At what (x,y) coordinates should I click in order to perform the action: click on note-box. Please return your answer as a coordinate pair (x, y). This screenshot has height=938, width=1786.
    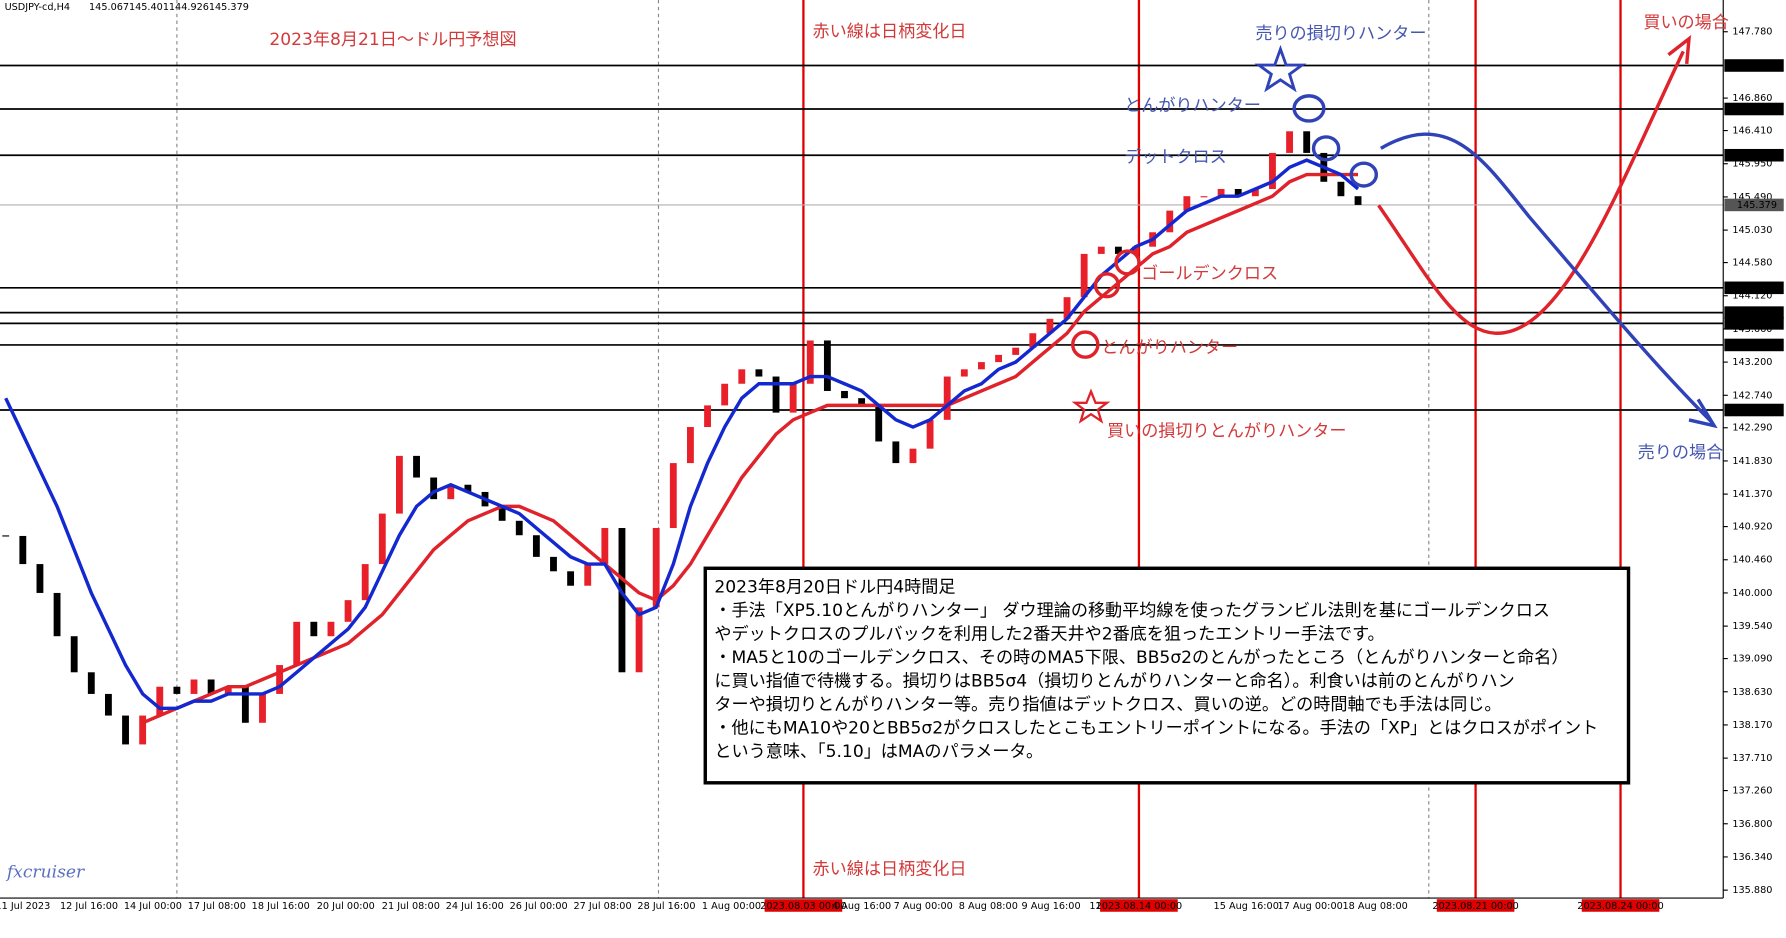
    Looking at the image, I should click on (1167, 675).